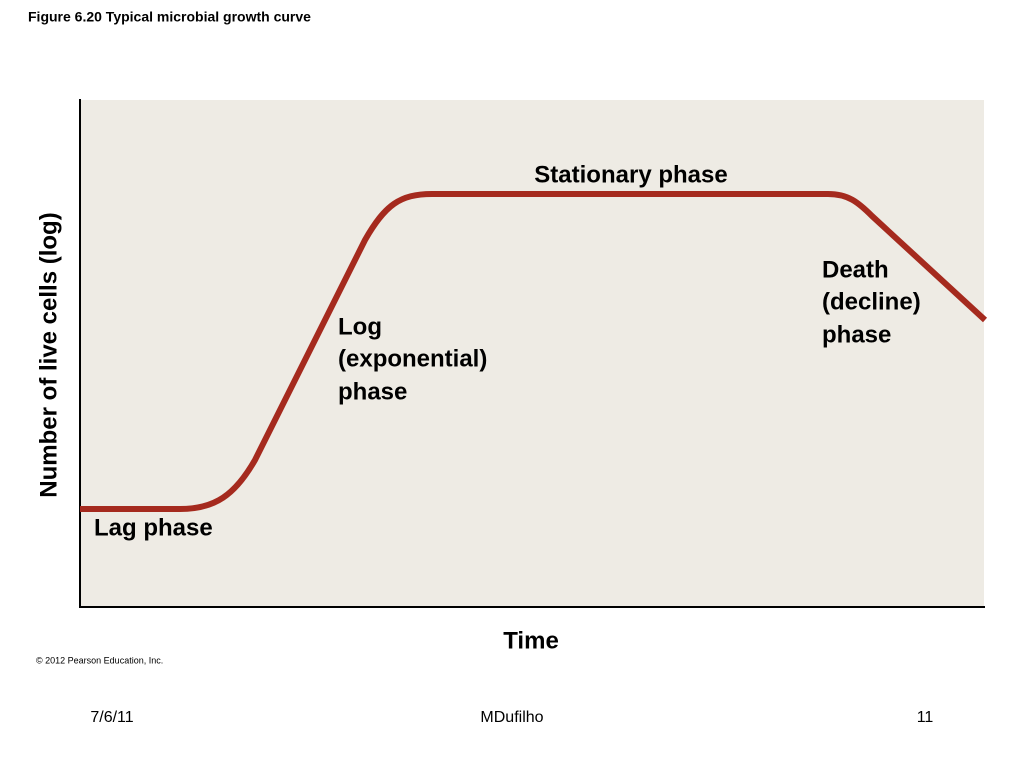  What do you see at coordinates (111, 717) in the screenshot?
I see `footer-date: 7/6/11` at bounding box center [111, 717].